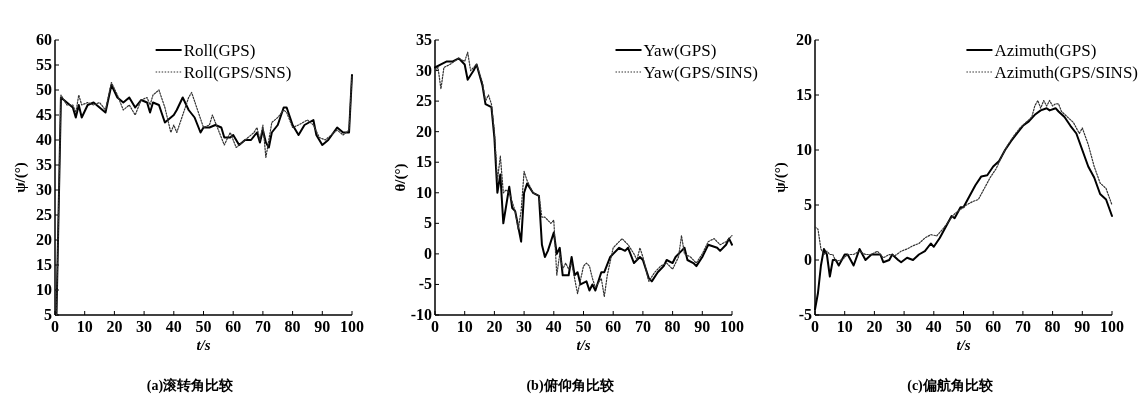 The width and height of the screenshot is (1141, 410). I want to click on y-tick-label: 50, so click(44, 89).